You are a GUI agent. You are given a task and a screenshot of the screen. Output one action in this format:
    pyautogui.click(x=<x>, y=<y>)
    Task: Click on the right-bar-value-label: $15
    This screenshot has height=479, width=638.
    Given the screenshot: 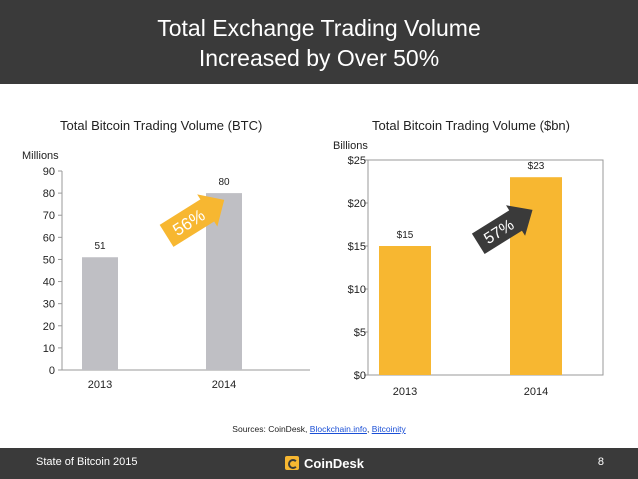 What is the action you would take?
    pyautogui.click(x=405, y=235)
    